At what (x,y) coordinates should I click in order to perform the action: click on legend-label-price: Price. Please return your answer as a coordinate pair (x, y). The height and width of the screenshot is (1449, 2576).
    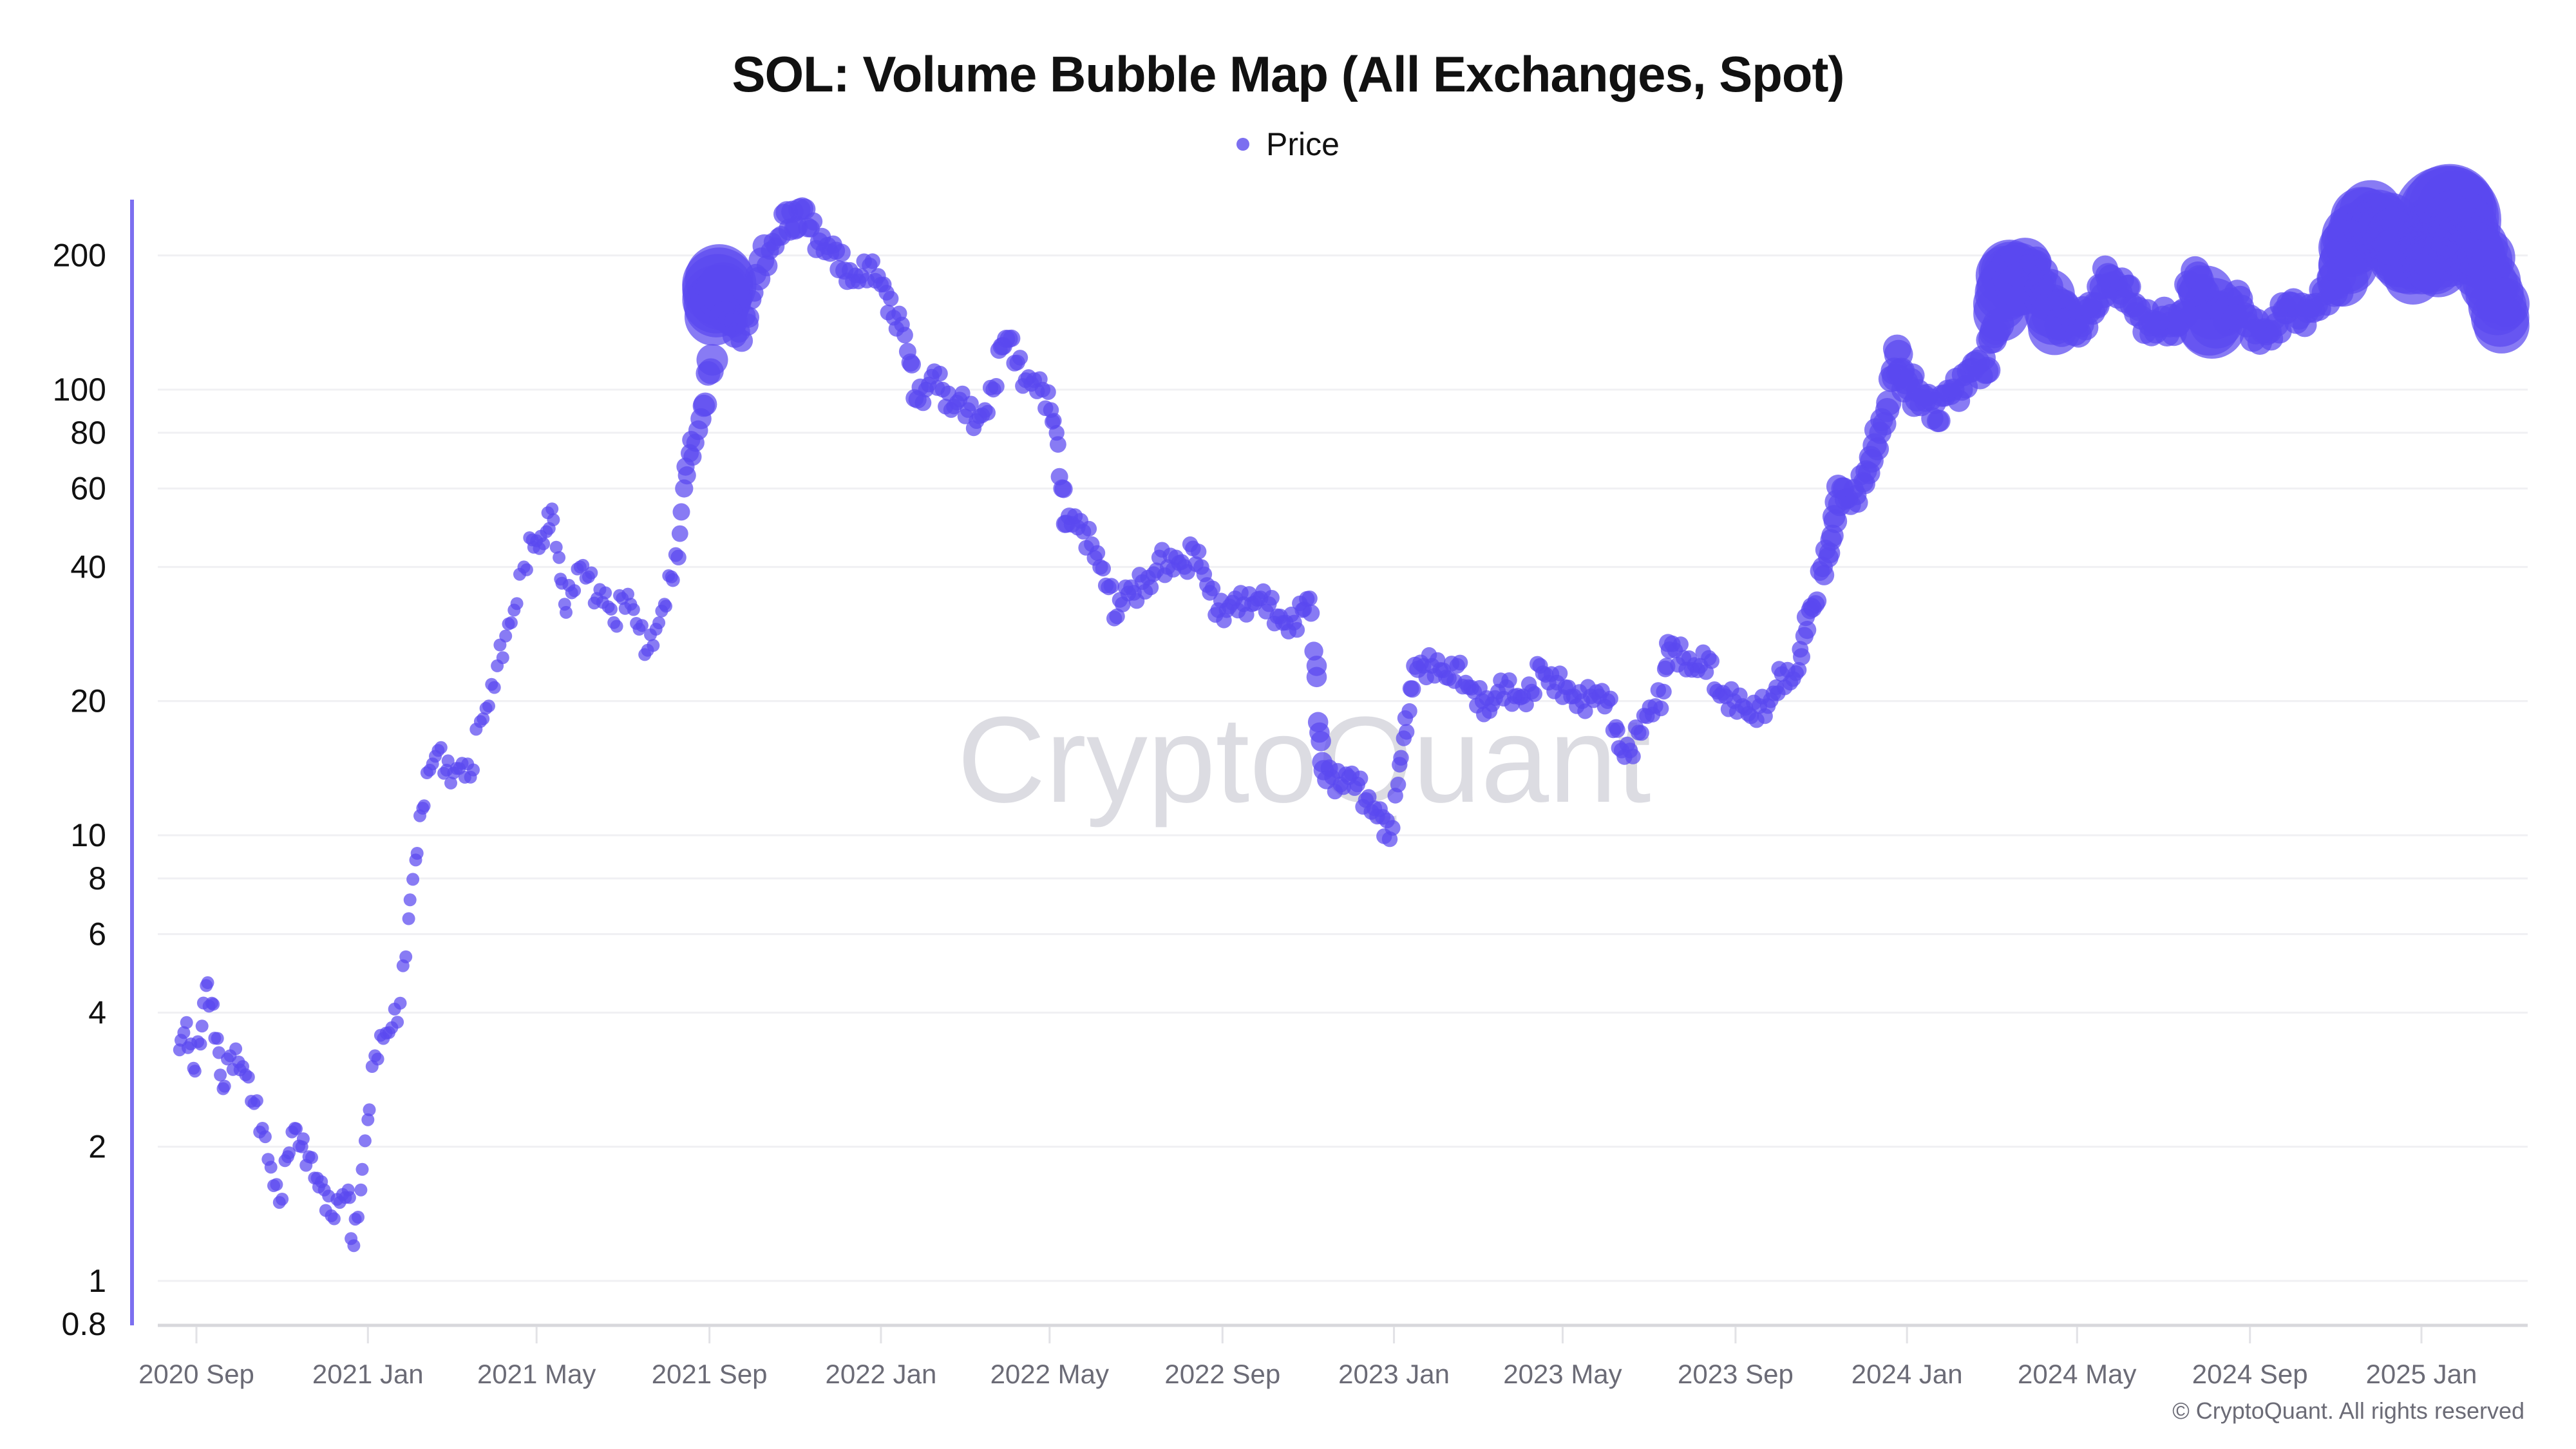
    Looking at the image, I should click on (1303, 144).